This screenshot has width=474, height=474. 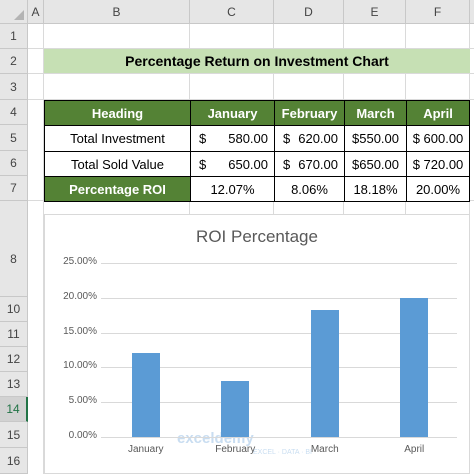 What do you see at coordinates (324, 373) in the screenshot?
I see `chart-bar-march` at bounding box center [324, 373].